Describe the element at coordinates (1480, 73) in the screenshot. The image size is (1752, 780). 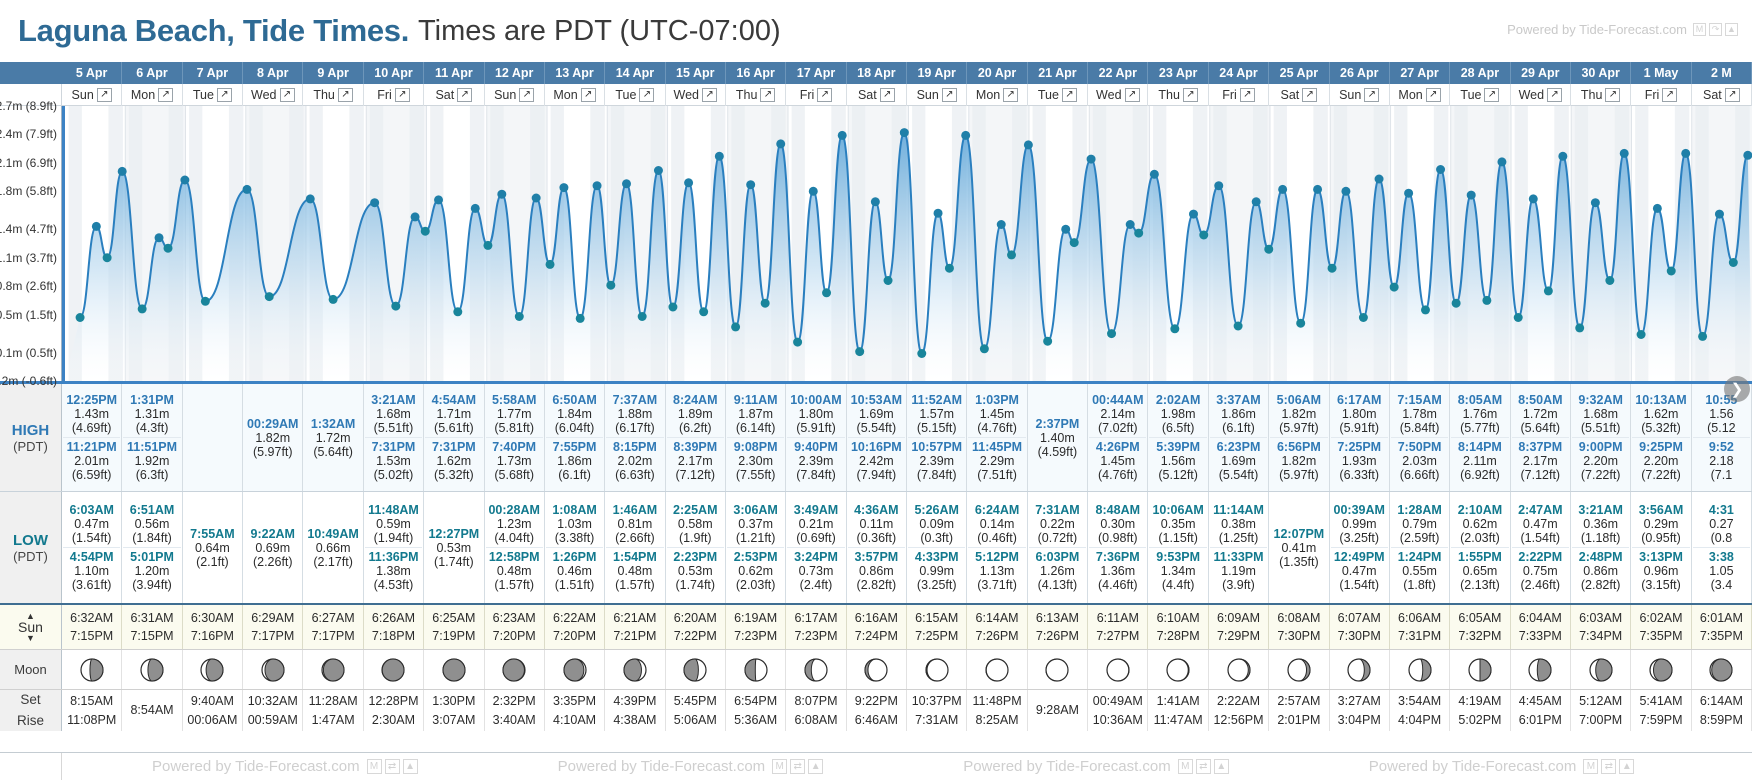
I see `date-header-cell: 28 Apr` at that location.